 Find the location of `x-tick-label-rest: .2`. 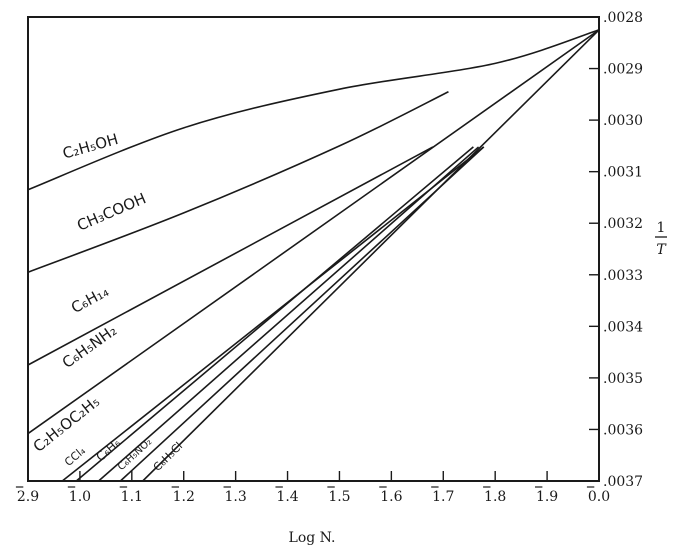

x-tick-label-rest: .2 is located at coordinates (188, 497).